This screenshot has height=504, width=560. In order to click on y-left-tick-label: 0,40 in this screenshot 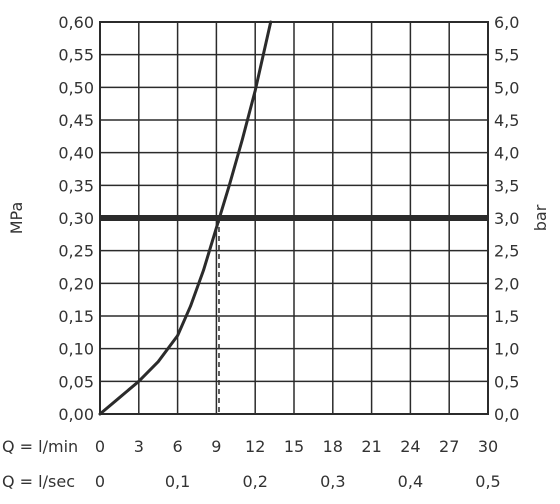, I will do `click(76, 153)`.